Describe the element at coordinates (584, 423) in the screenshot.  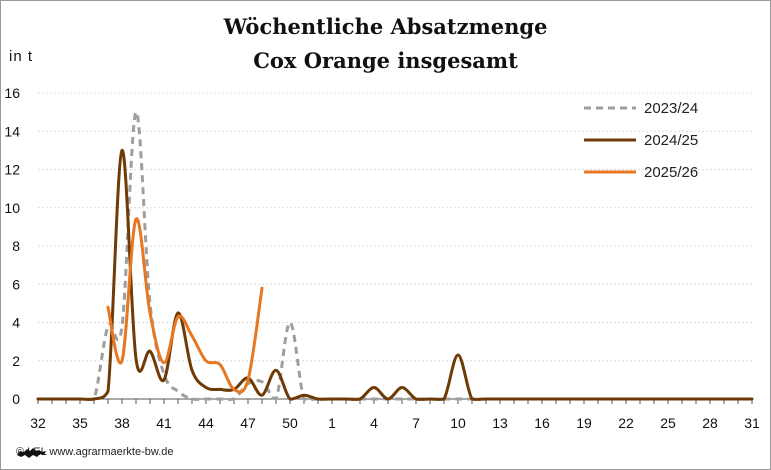
I see `x-tick-label: 19` at that location.